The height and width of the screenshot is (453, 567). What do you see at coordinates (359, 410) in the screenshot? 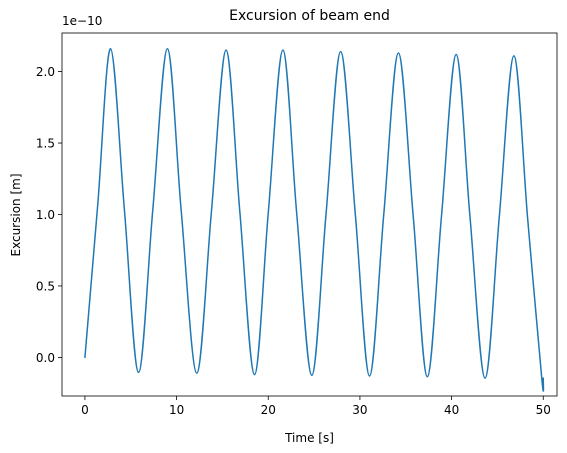
I see `x-tick-label: 30` at bounding box center [359, 410].